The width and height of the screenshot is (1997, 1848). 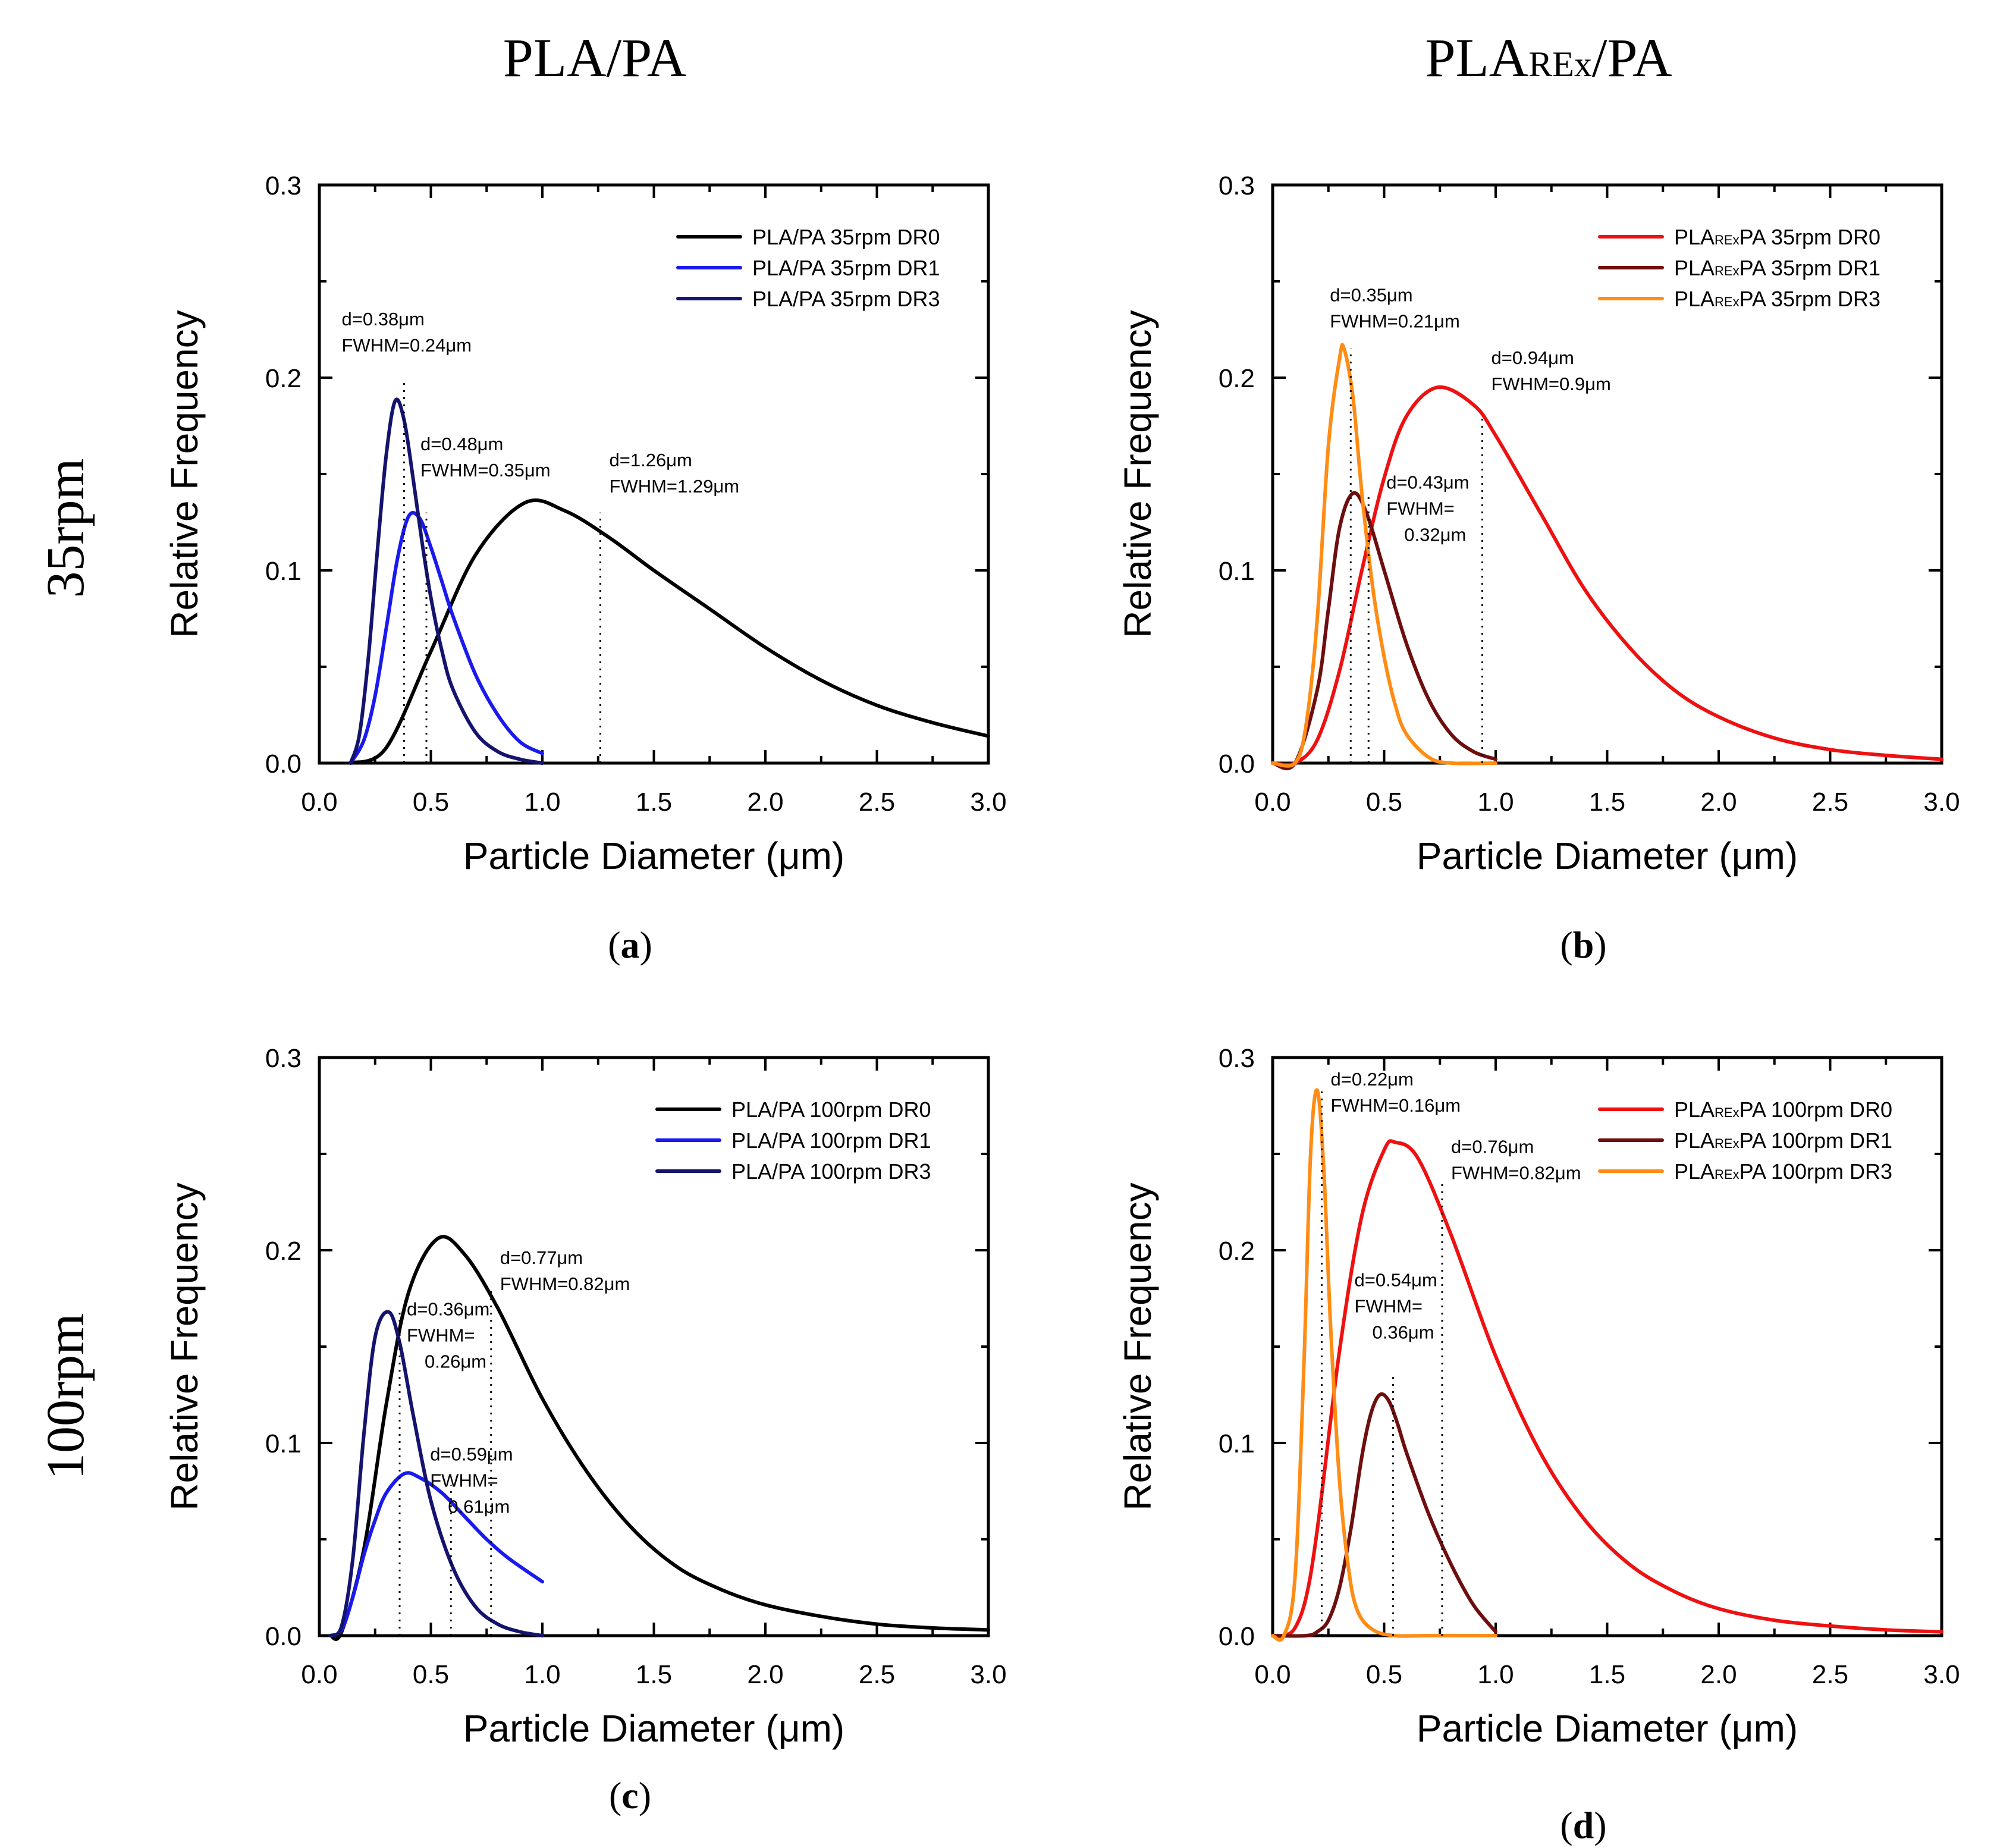 What do you see at coordinates (1552, 370) in the screenshot?
I see `annotation-label: d=0.94μm FWHM=0.9μm` at bounding box center [1552, 370].